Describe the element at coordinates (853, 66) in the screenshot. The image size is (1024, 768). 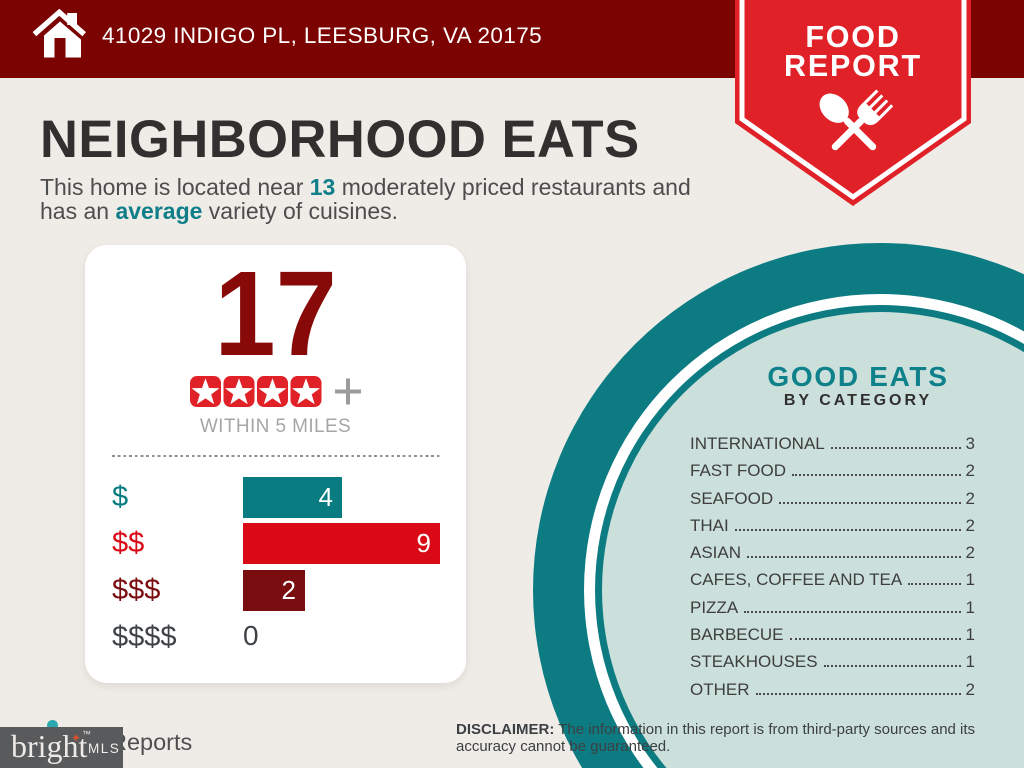
I see `svg-text: REPORT` at that location.